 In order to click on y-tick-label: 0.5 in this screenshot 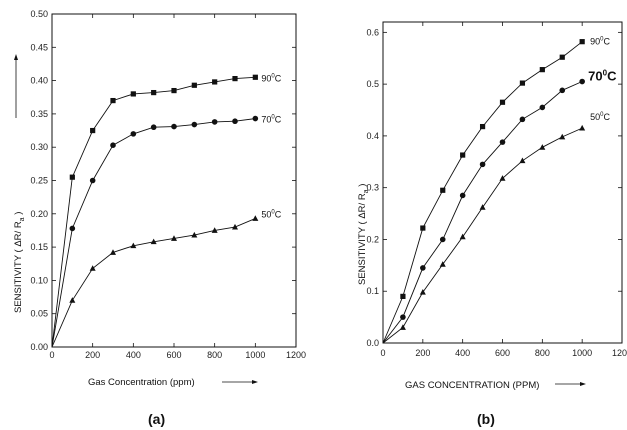, I will do `click(372, 84)`.